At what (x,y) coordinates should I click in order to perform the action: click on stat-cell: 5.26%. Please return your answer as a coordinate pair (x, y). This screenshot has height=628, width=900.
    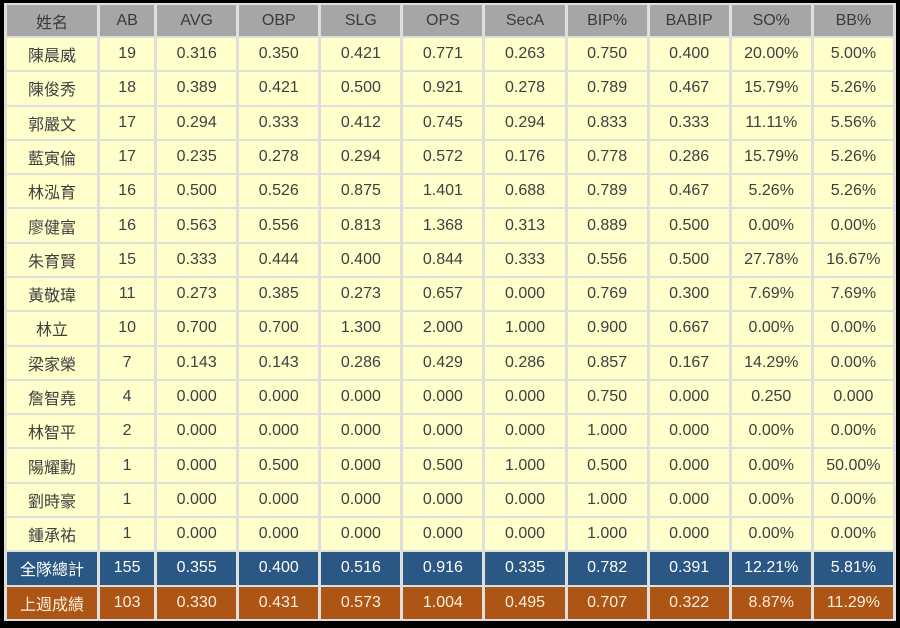
    Looking at the image, I should click on (853, 157).